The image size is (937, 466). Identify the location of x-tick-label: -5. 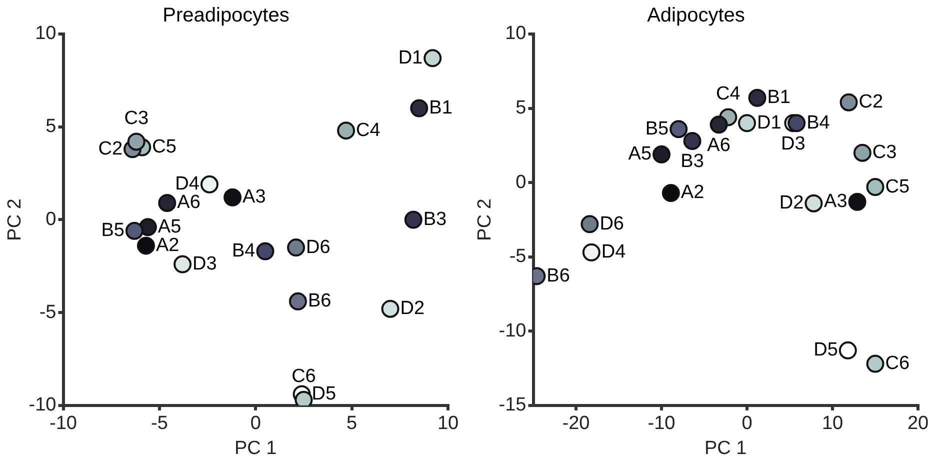
(159, 423).